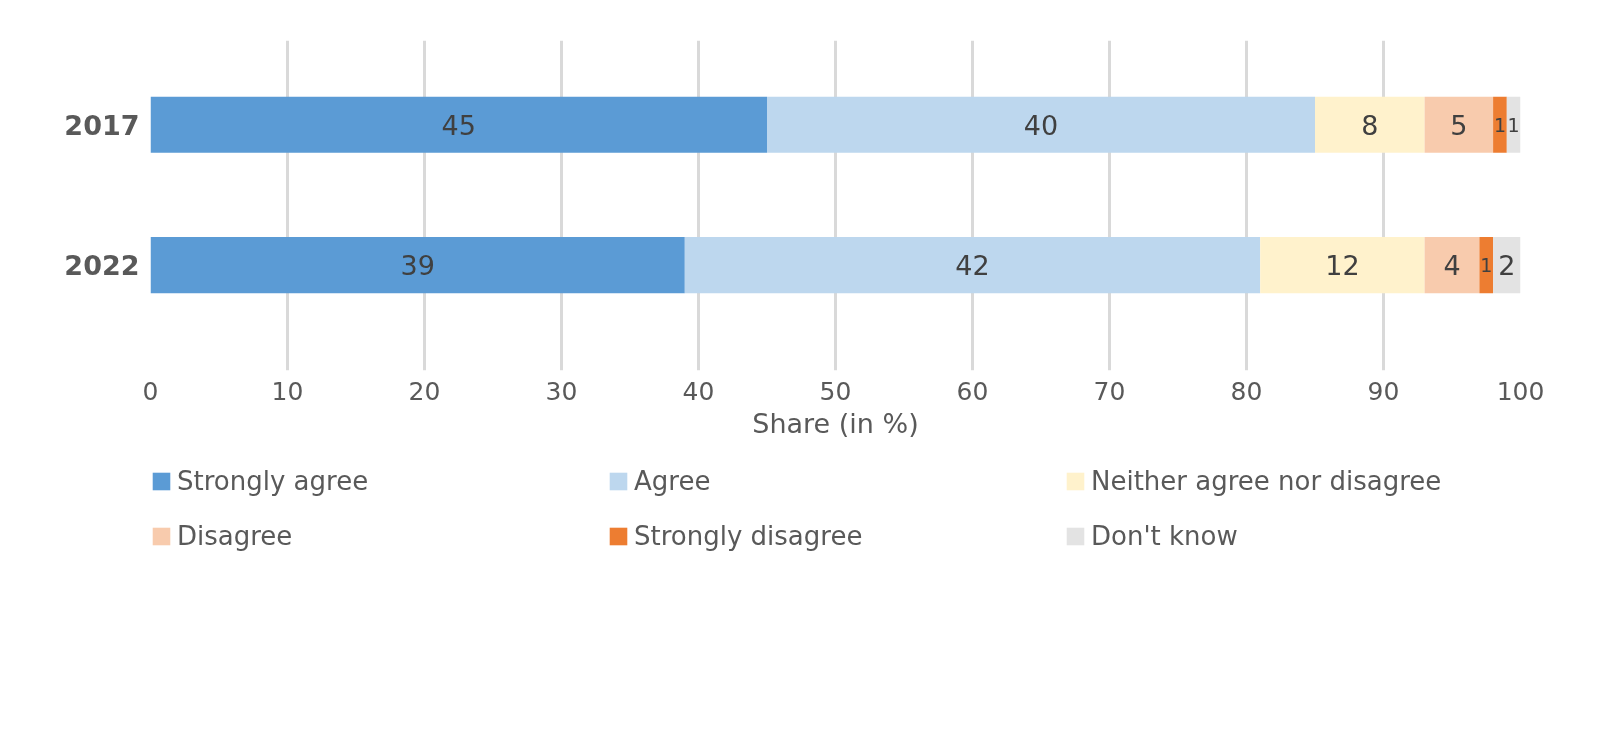 The width and height of the screenshot is (1598, 754). I want to click on x-tick-label: 70, so click(1109, 391).